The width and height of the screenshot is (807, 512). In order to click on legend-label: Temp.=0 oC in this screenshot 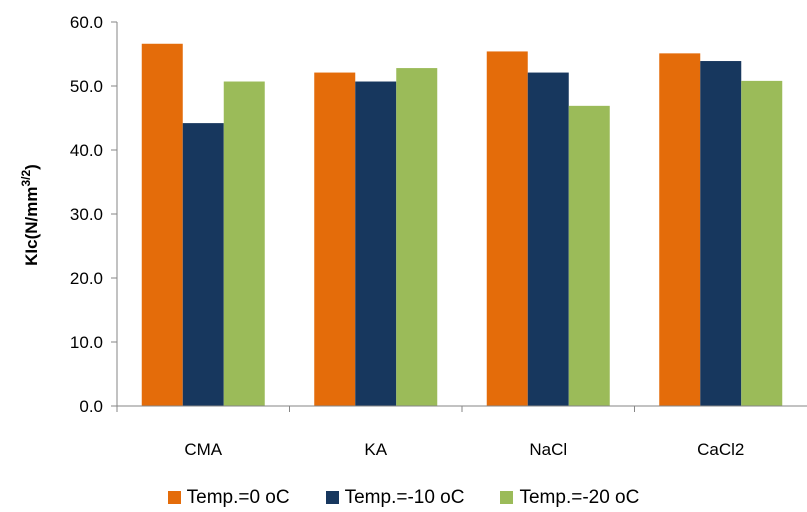, I will do `click(238, 497)`.